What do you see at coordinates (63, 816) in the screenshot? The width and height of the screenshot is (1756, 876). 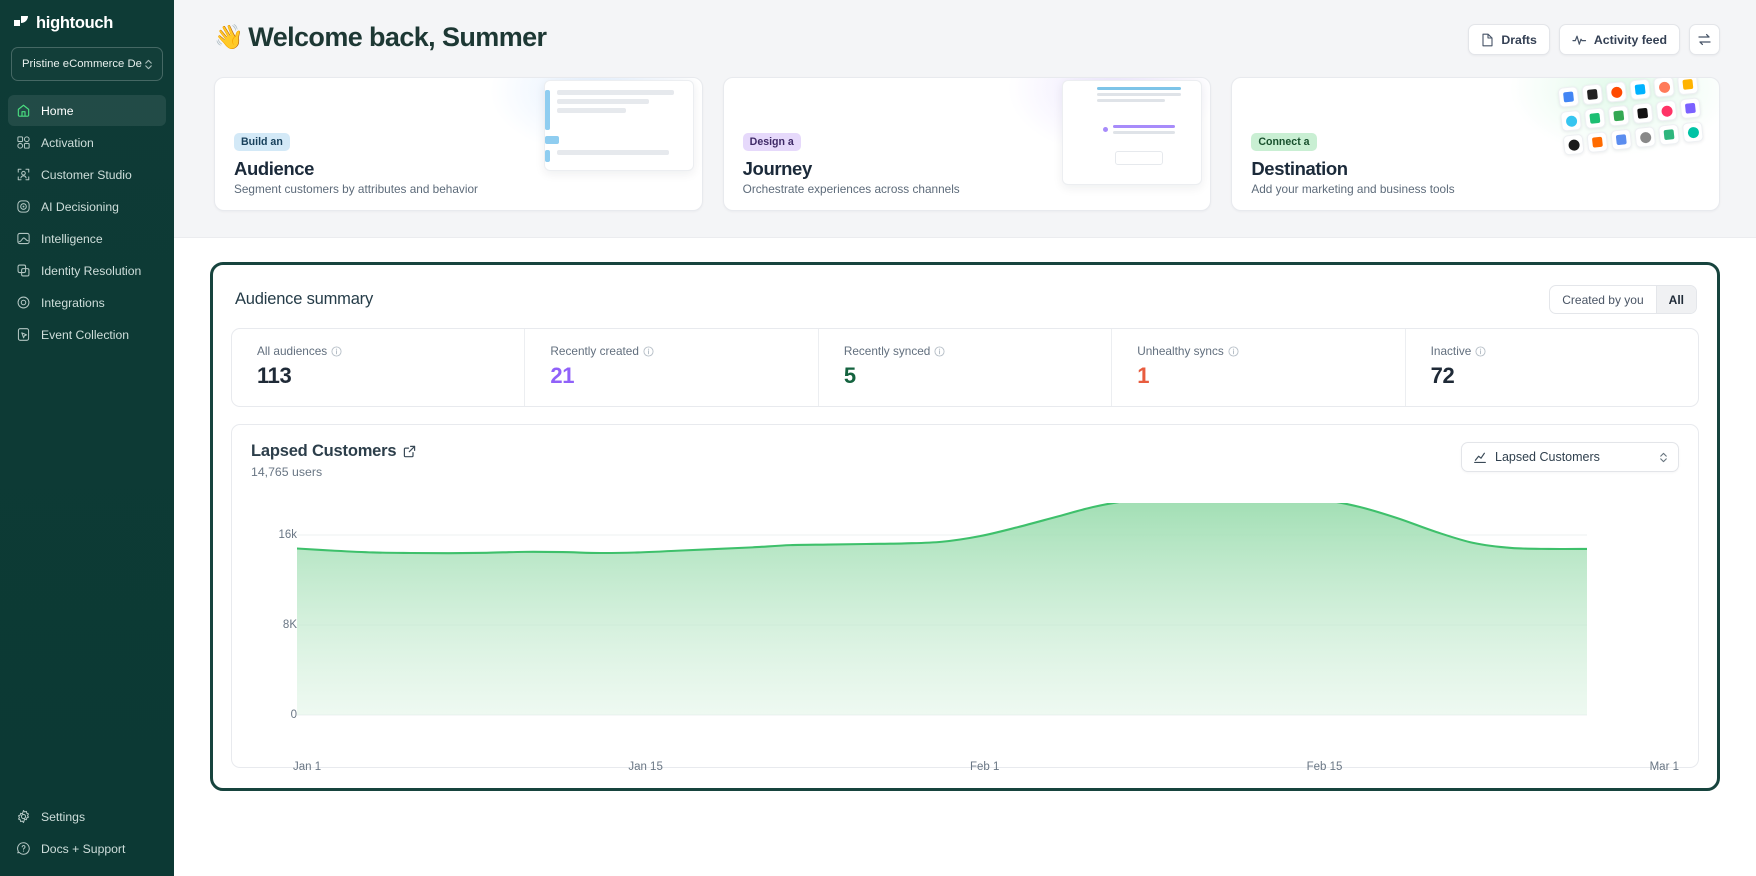 I see `sidebar-item-label: Settings` at bounding box center [63, 816].